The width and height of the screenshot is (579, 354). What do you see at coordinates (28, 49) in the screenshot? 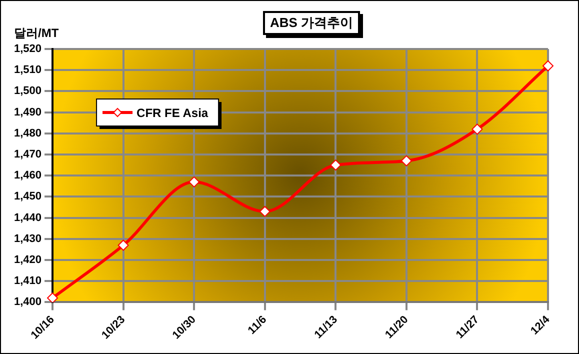
I see `y-tick-label: 1,520` at bounding box center [28, 49].